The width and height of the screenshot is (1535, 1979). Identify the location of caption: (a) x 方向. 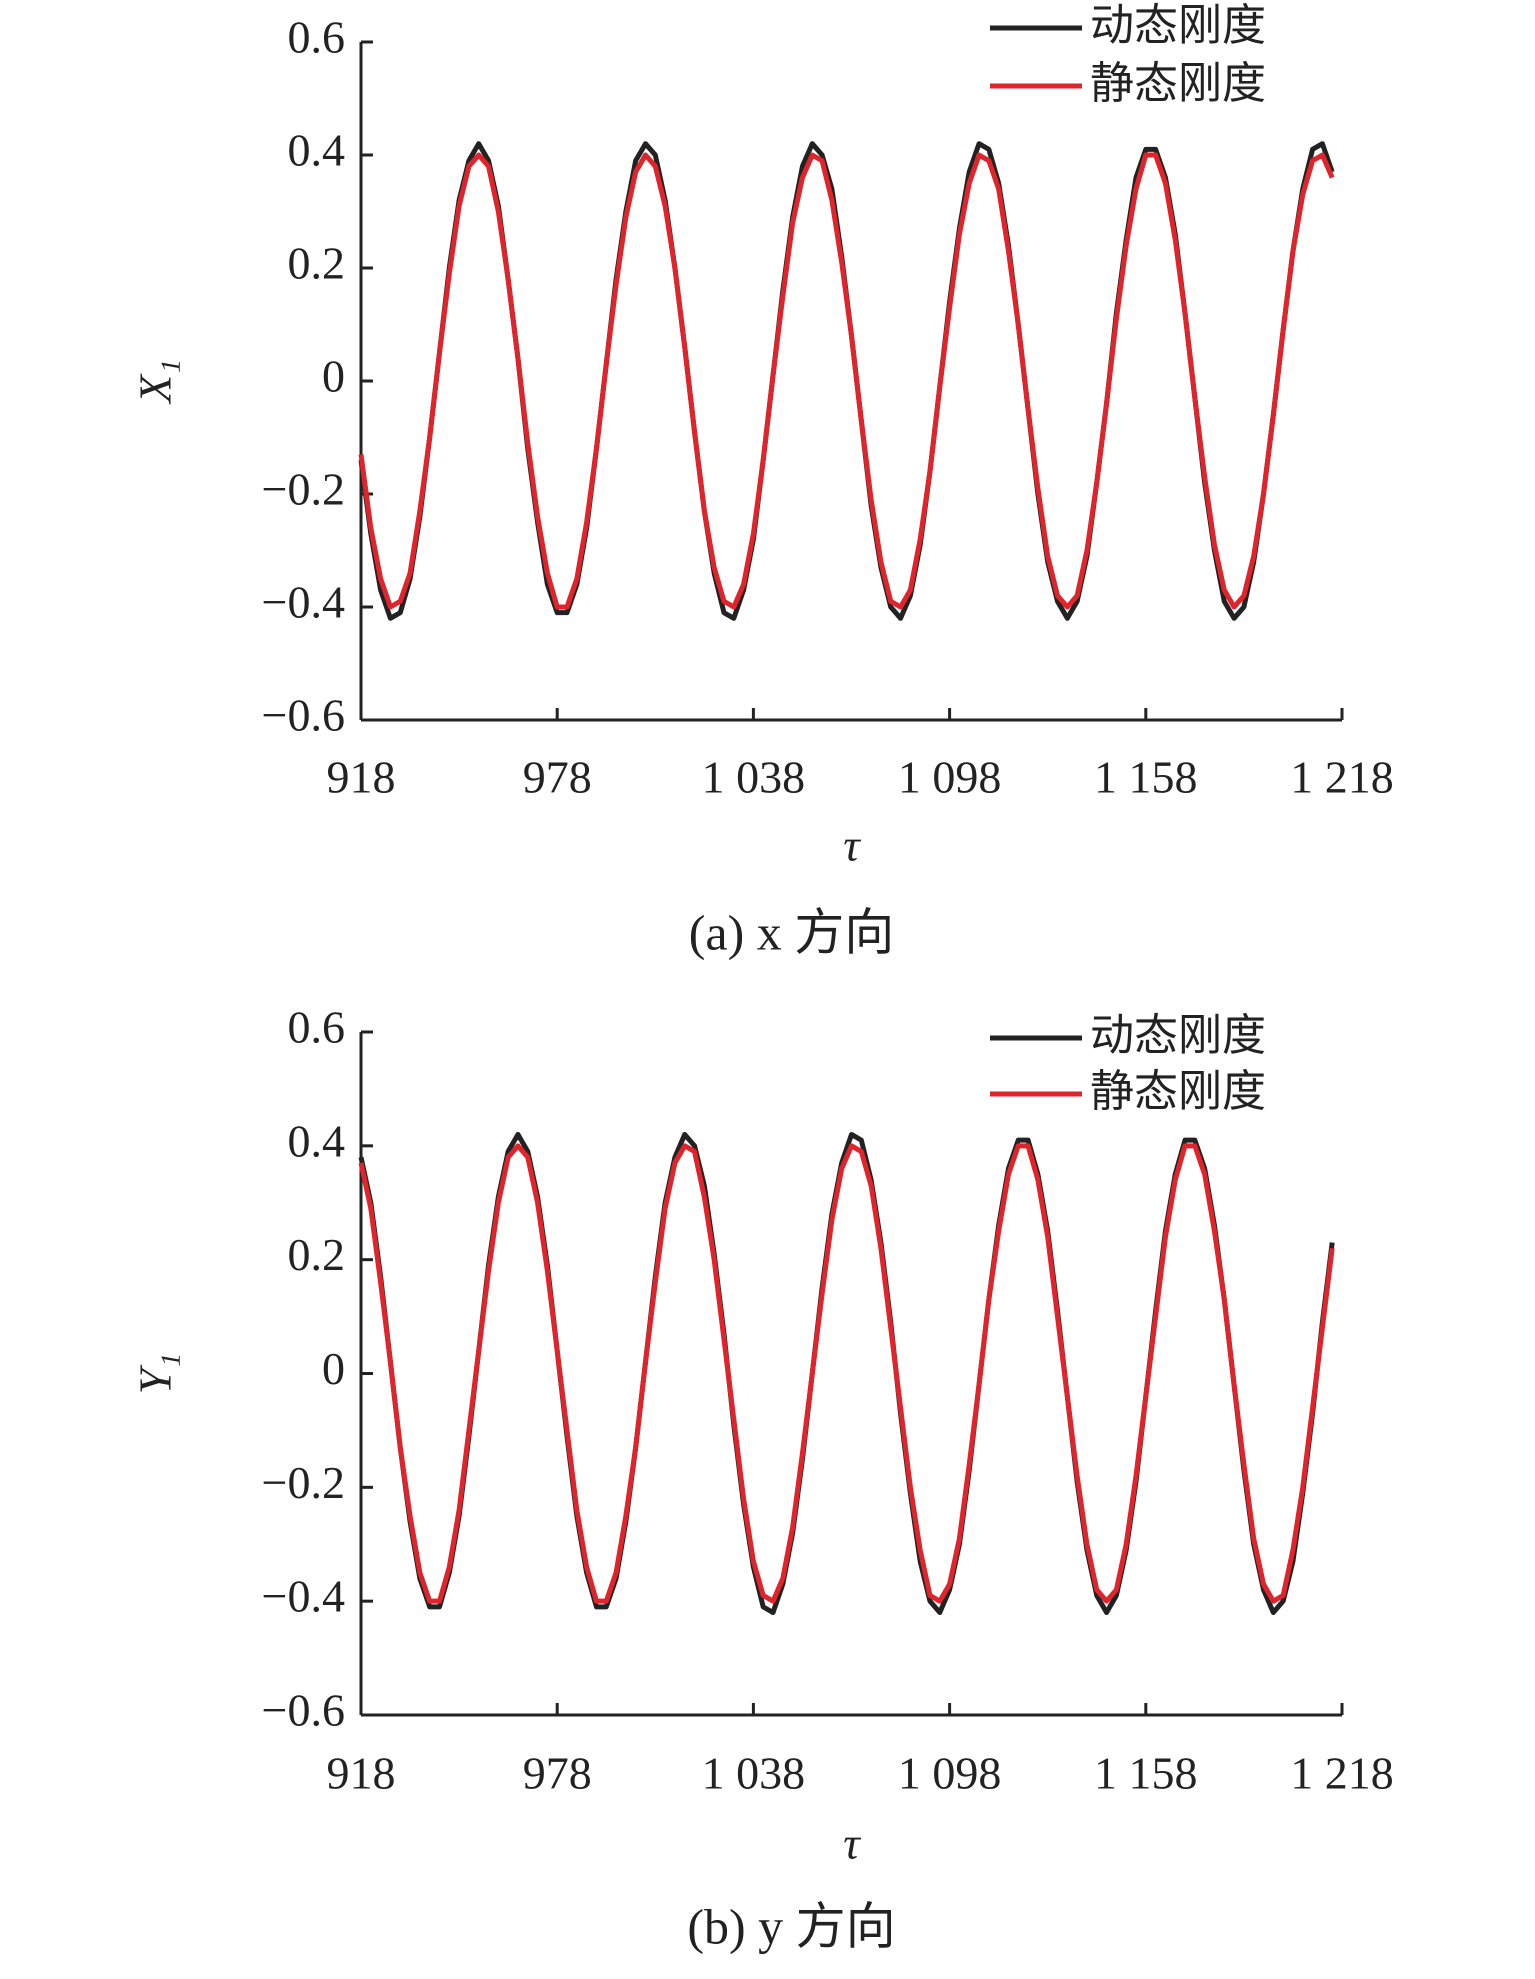
(792, 932).